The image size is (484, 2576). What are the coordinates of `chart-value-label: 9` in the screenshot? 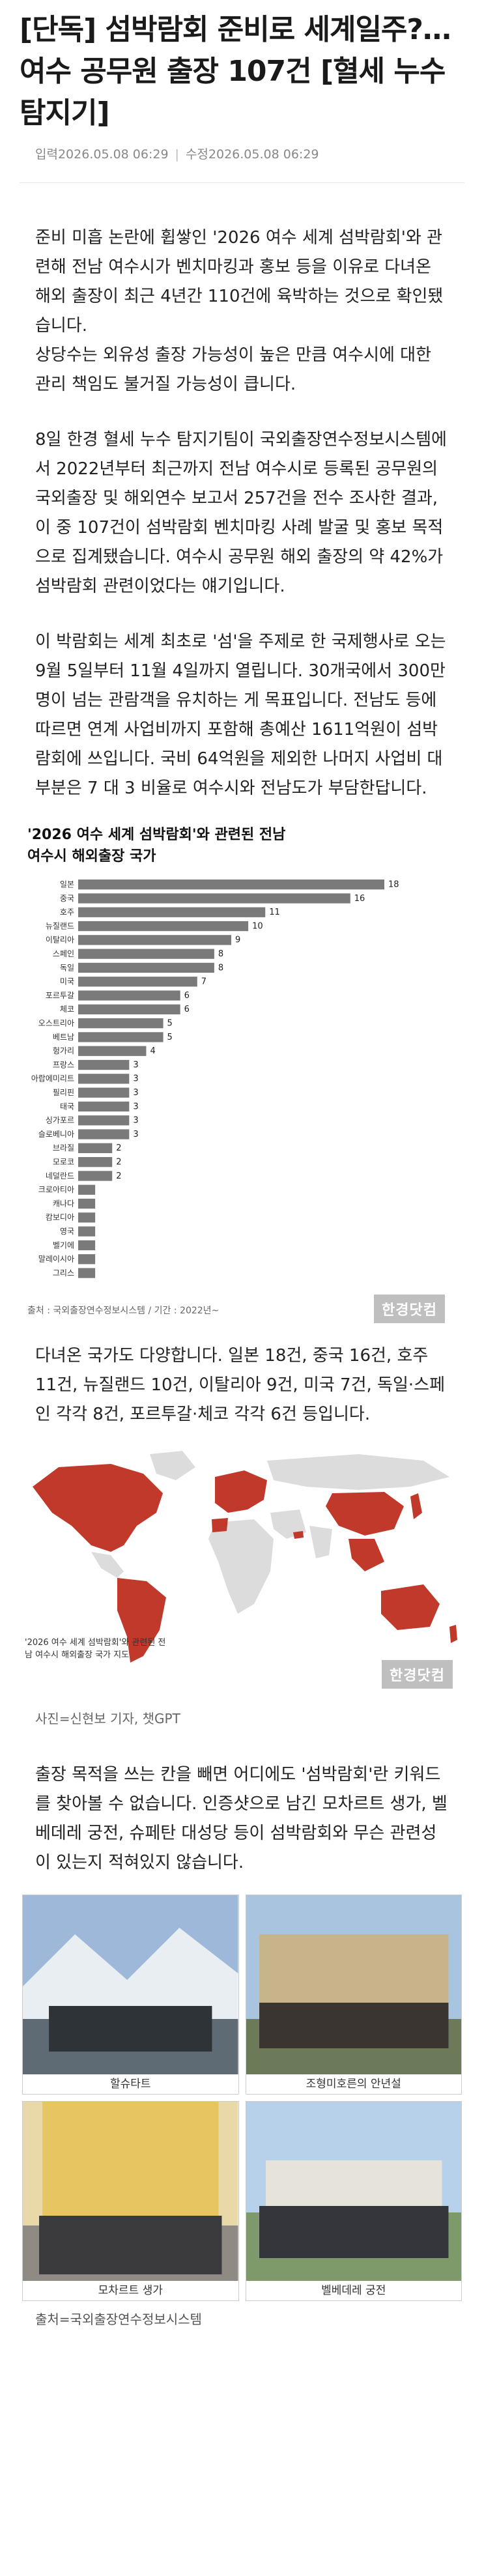 It's located at (237, 940).